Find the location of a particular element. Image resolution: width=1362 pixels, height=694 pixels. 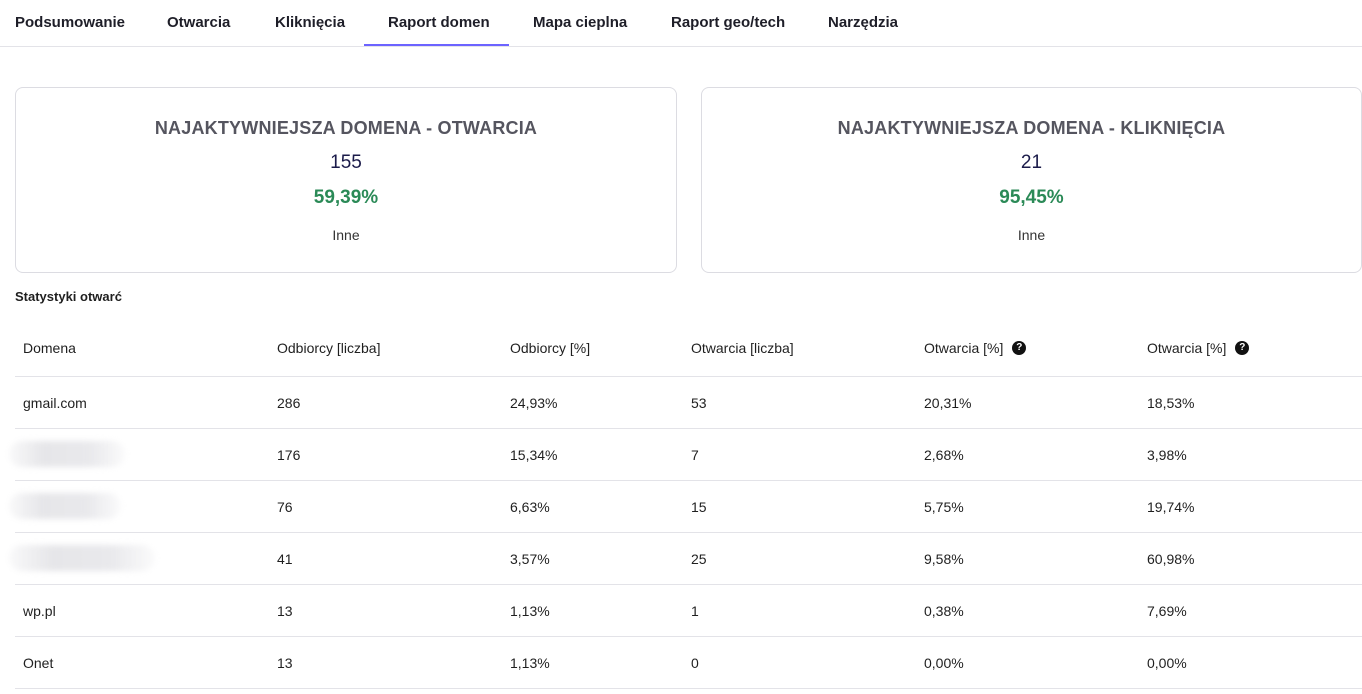

tab-podsumowanie: Podsumowanie is located at coordinates (70, 22).